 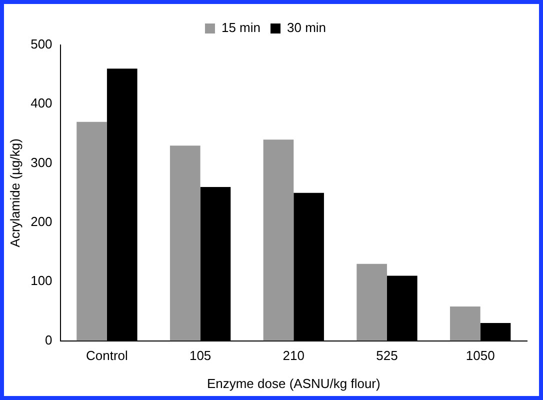 I want to click on y-tick-label: 200, so click(x=41, y=222).